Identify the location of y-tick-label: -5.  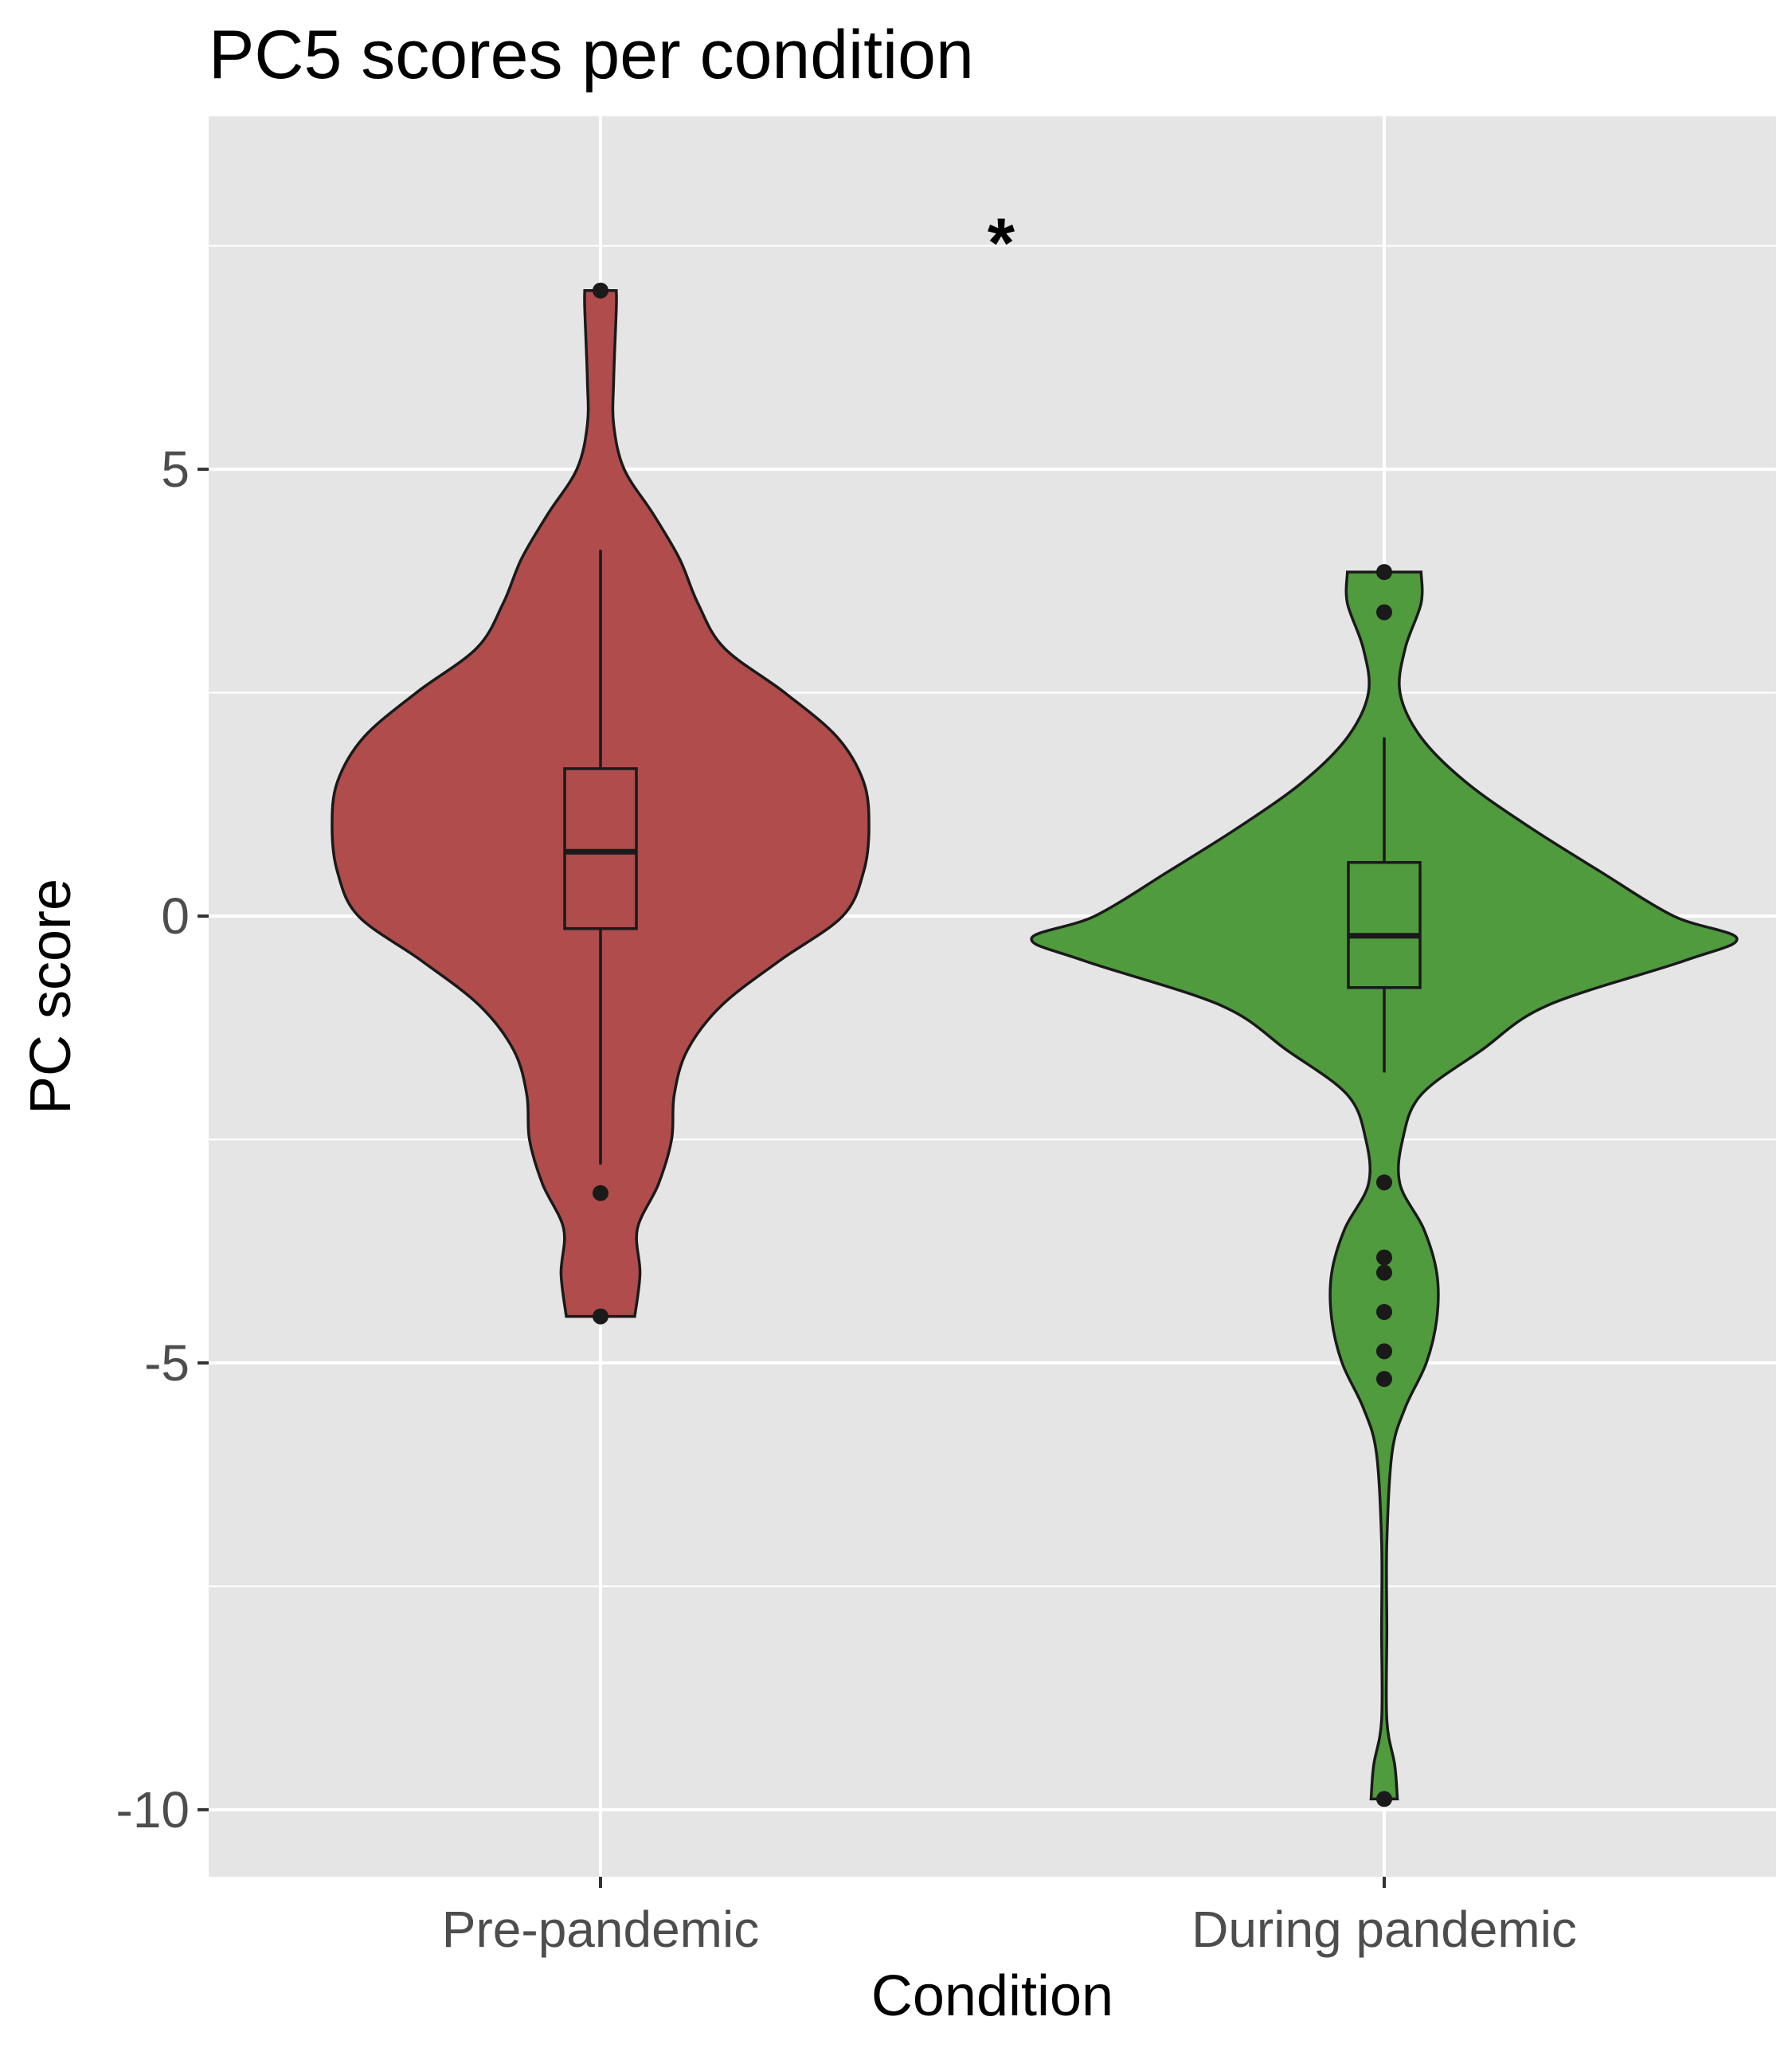
(167, 1363).